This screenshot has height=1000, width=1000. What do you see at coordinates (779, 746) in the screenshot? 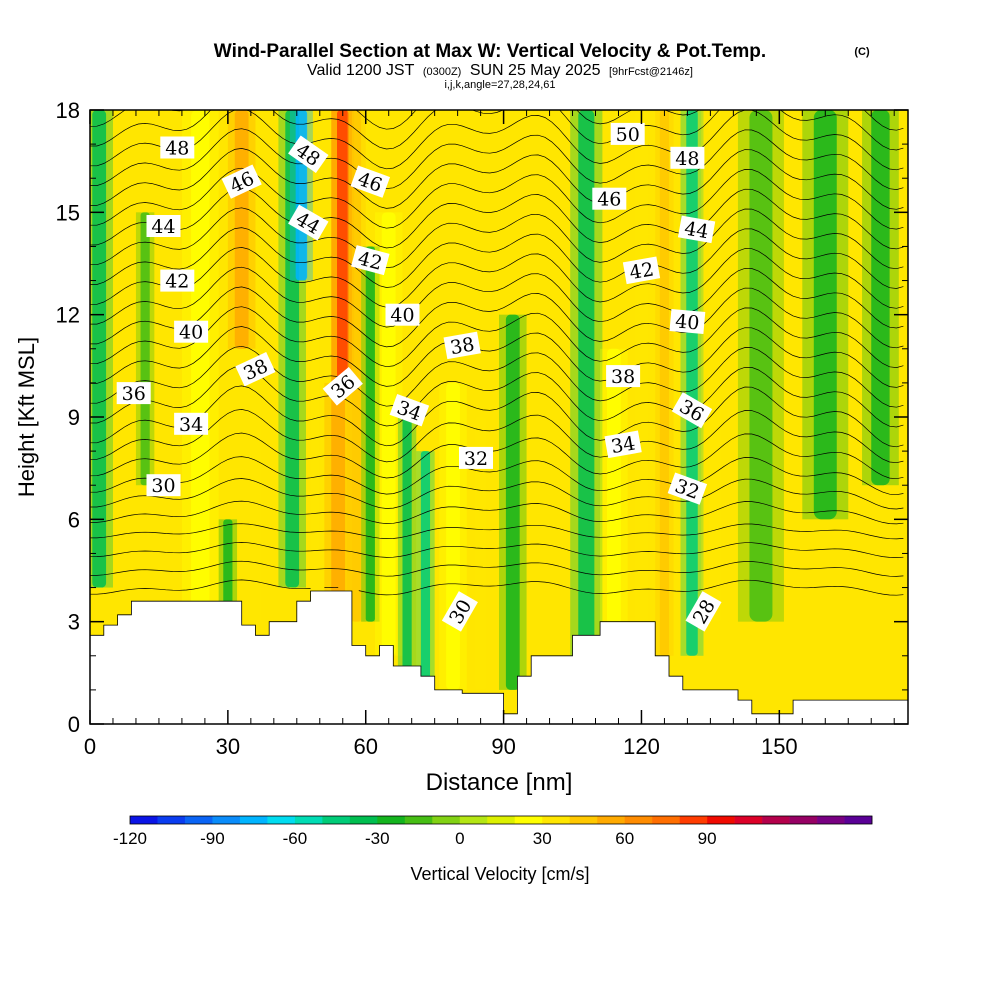
I see `x-tick-label: 150` at bounding box center [779, 746].